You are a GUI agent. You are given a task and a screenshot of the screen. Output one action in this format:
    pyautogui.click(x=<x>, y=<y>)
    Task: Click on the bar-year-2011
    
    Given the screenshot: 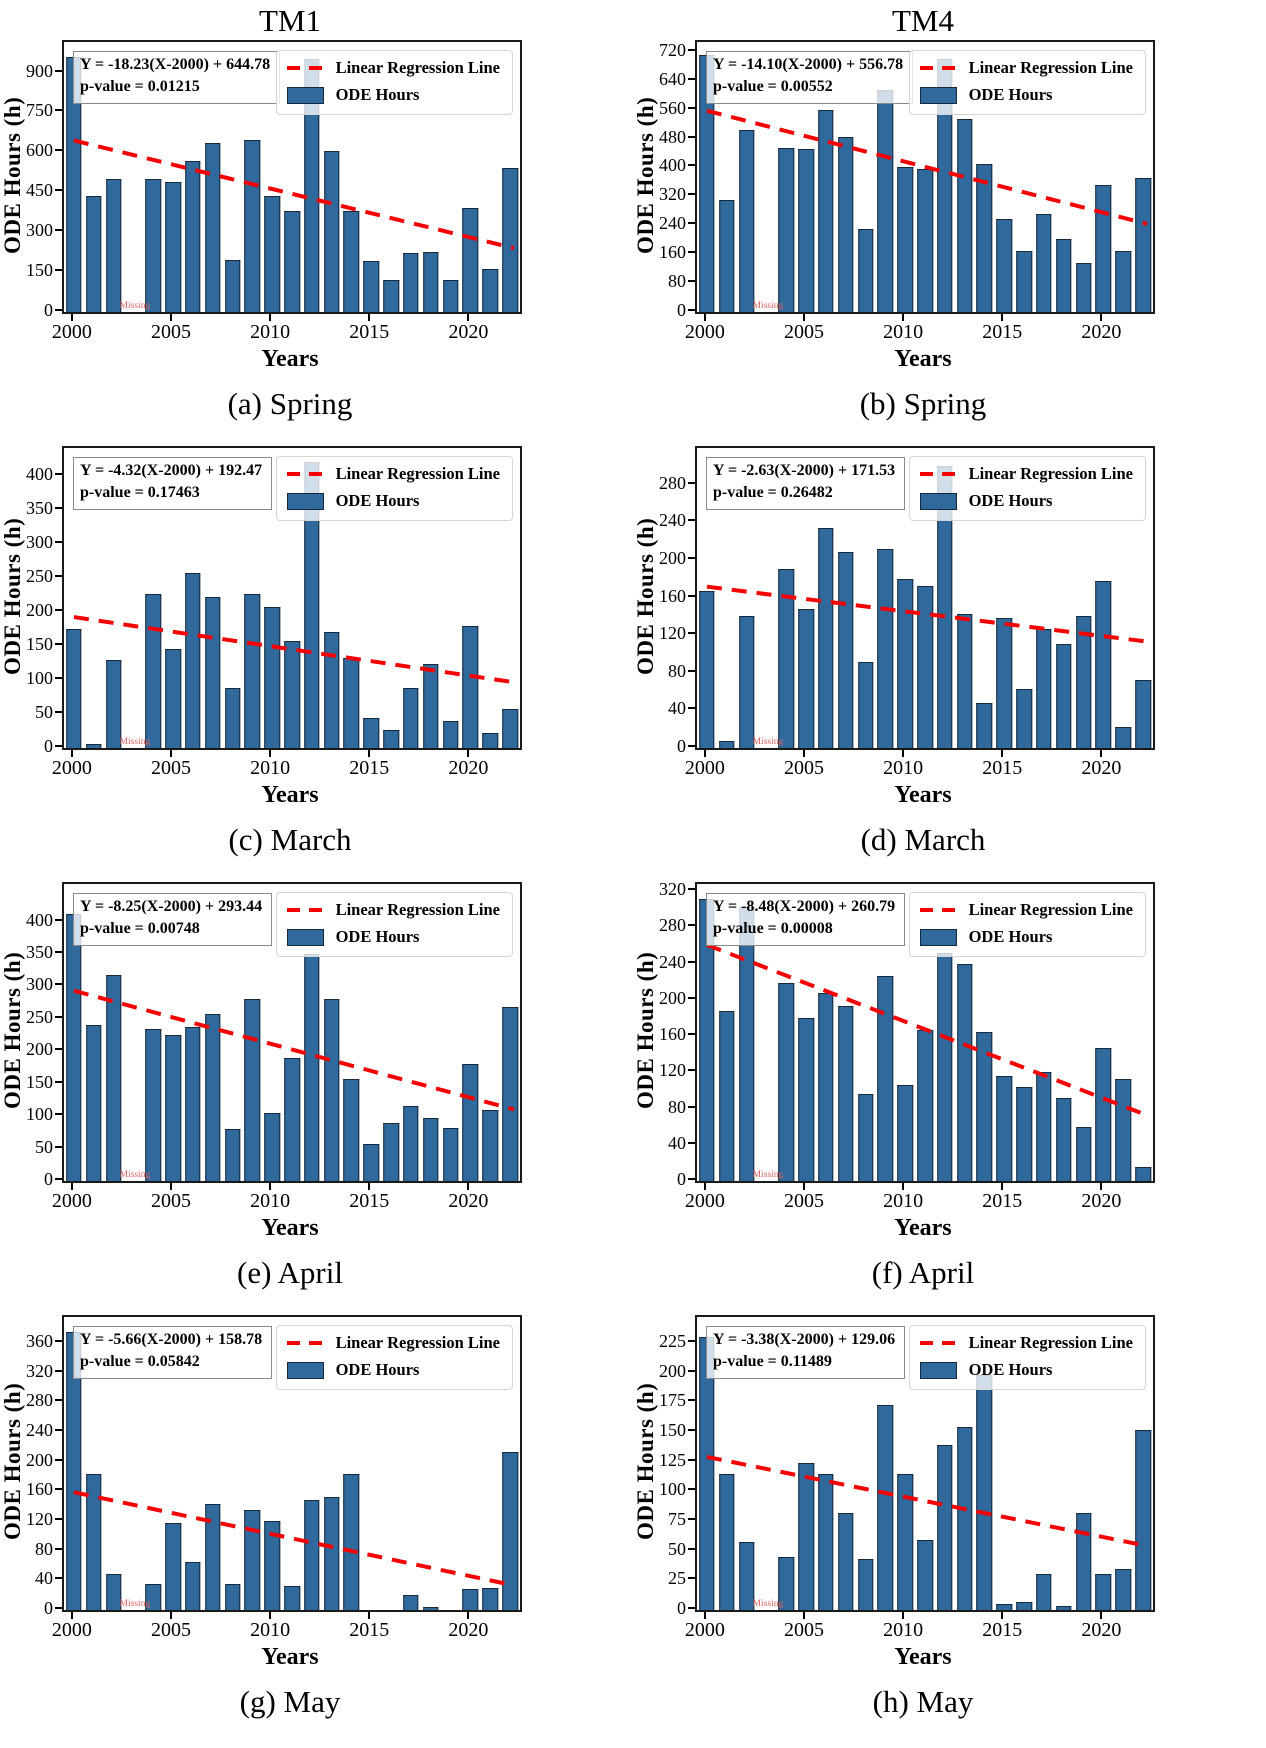 What is the action you would take?
    pyautogui.click(x=925, y=240)
    